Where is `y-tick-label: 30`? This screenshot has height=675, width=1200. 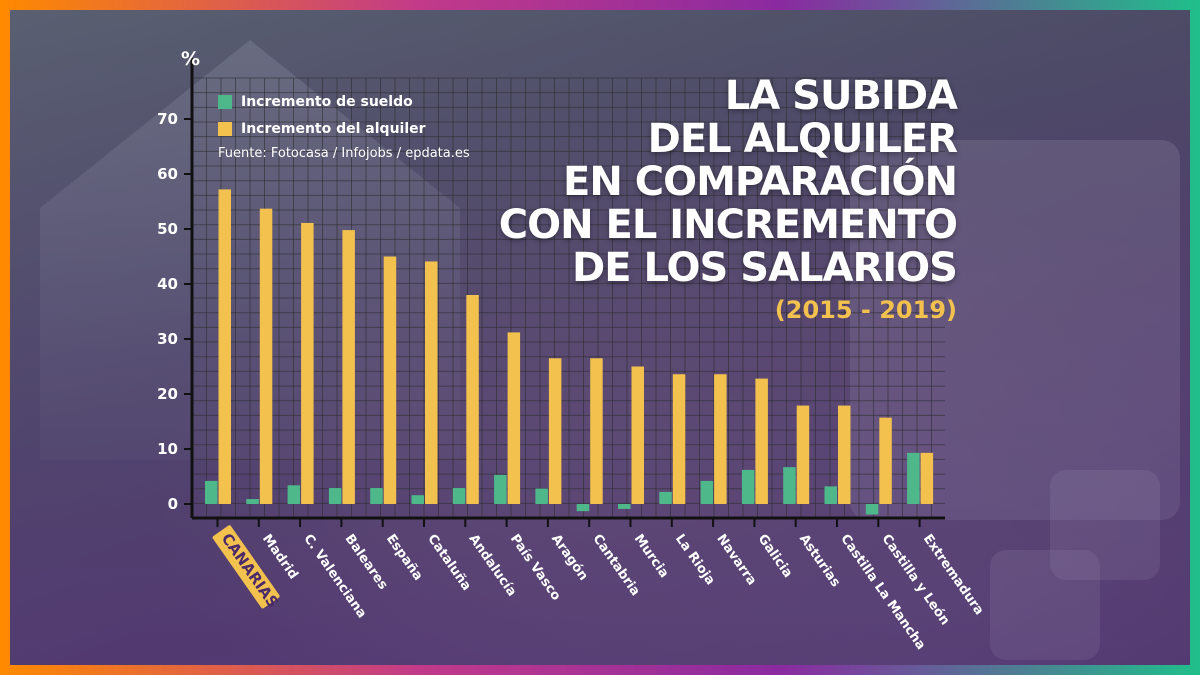 y-tick-label: 30 is located at coordinates (167, 339).